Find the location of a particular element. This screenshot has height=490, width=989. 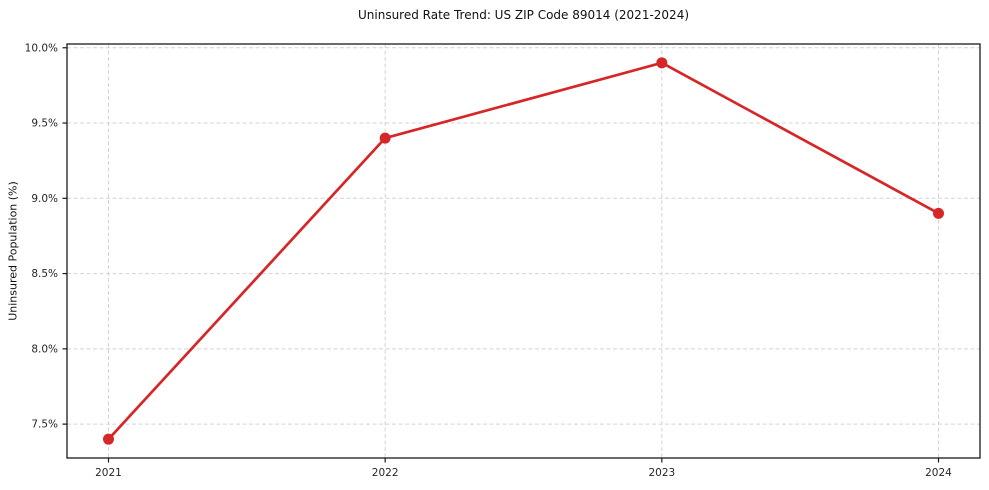

y-tick-label: 7.5% is located at coordinates (44, 425).